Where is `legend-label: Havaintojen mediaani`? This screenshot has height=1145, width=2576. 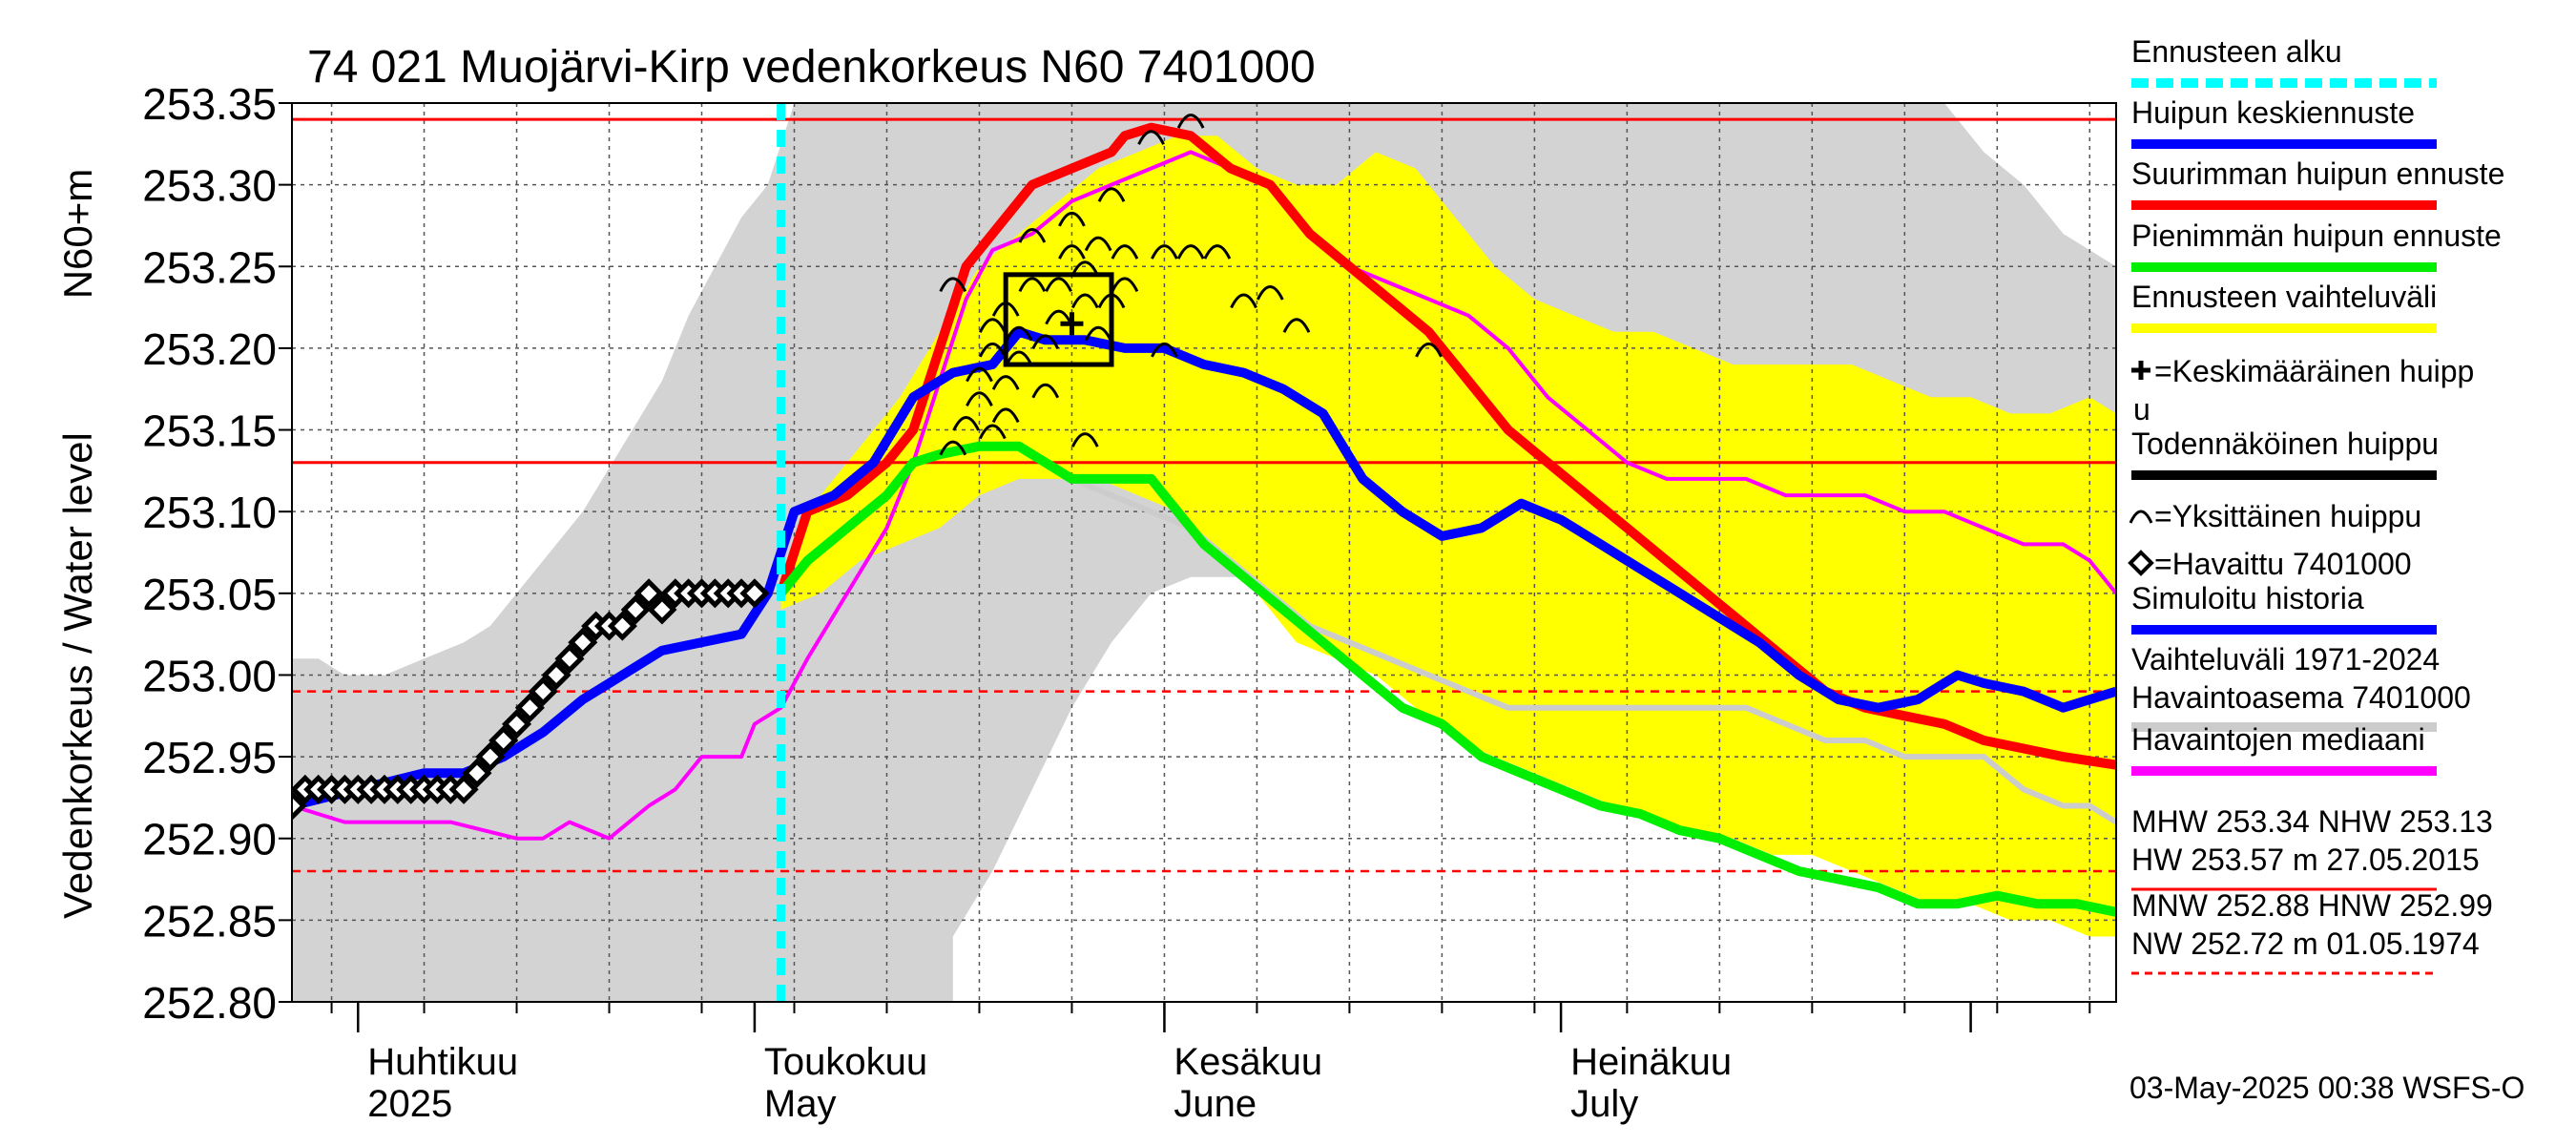 legend-label: Havaintojen mediaani is located at coordinates (2278, 739).